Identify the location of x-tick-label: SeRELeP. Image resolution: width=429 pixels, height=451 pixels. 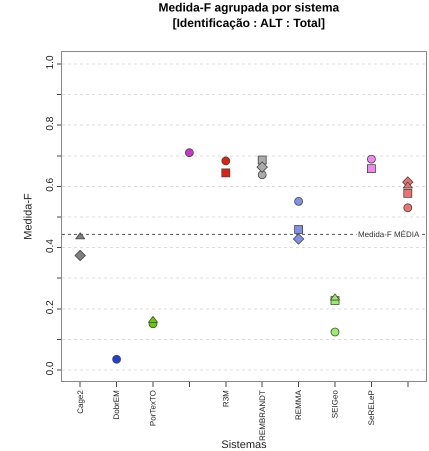
(371, 408).